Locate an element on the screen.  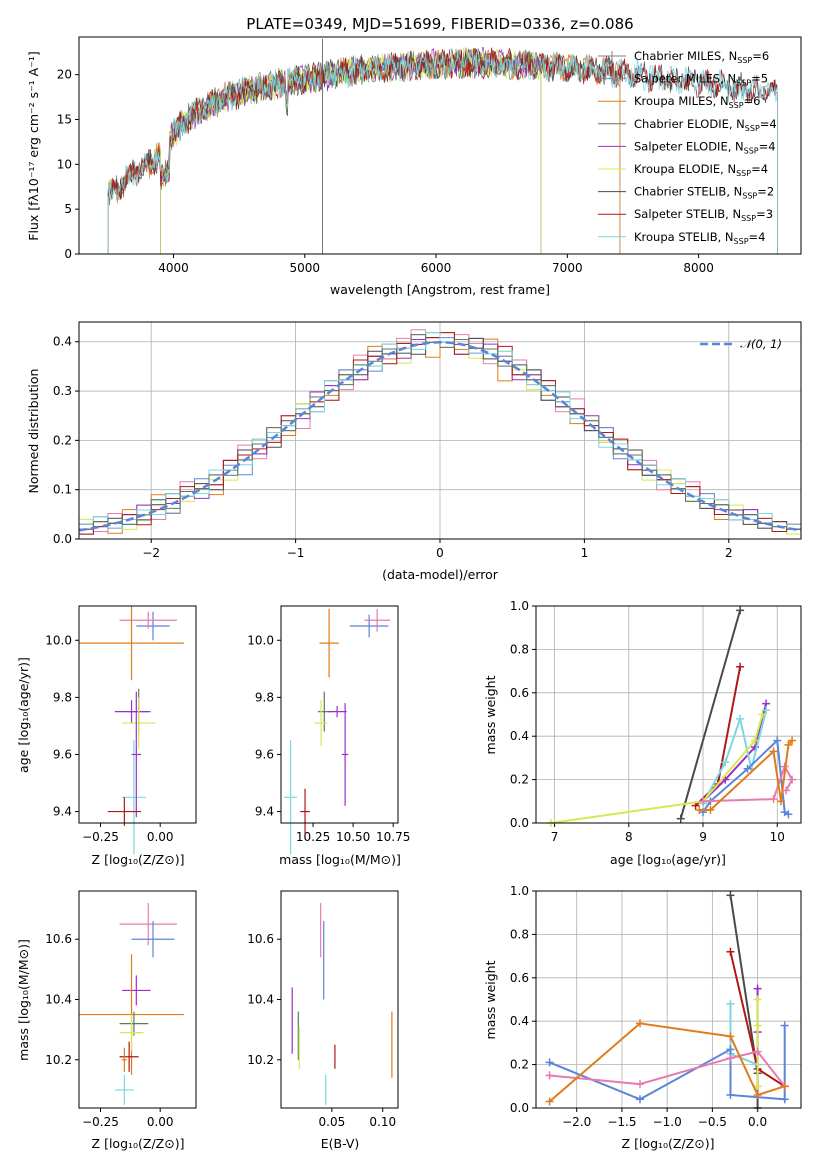
weight-vs-metallicity-ytick-label: 0.2 is located at coordinates (519, 1065).